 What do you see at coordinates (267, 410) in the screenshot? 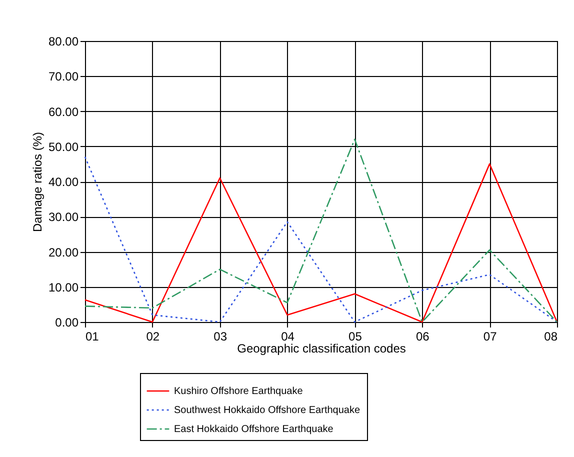
I see `legend-label: Southwest Hokkaido Offshore Earthquake` at bounding box center [267, 410].